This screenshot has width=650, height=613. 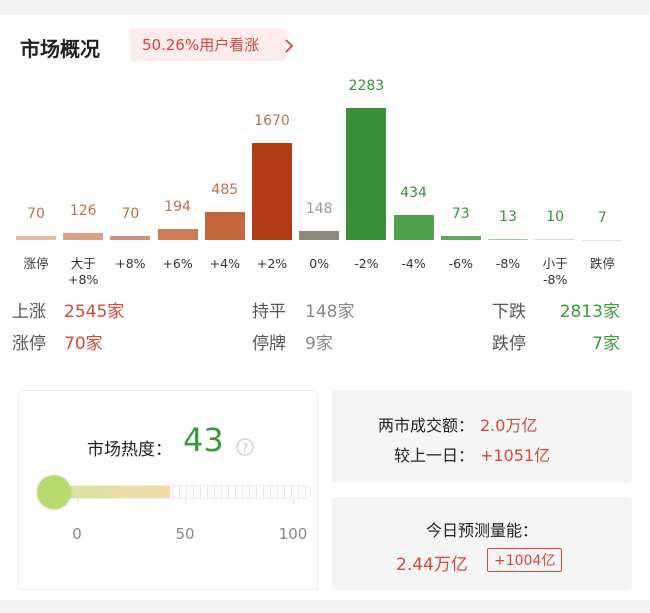 I want to click on value-label: 7, so click(x=602, y=217).